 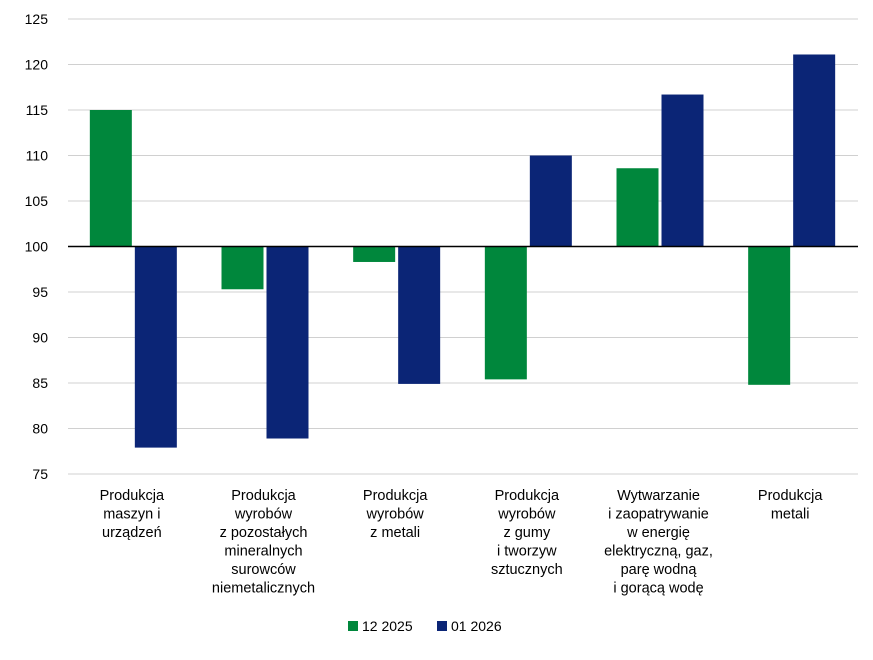 I want to click on y-tick-label: 125, so click(x=37, y=19).